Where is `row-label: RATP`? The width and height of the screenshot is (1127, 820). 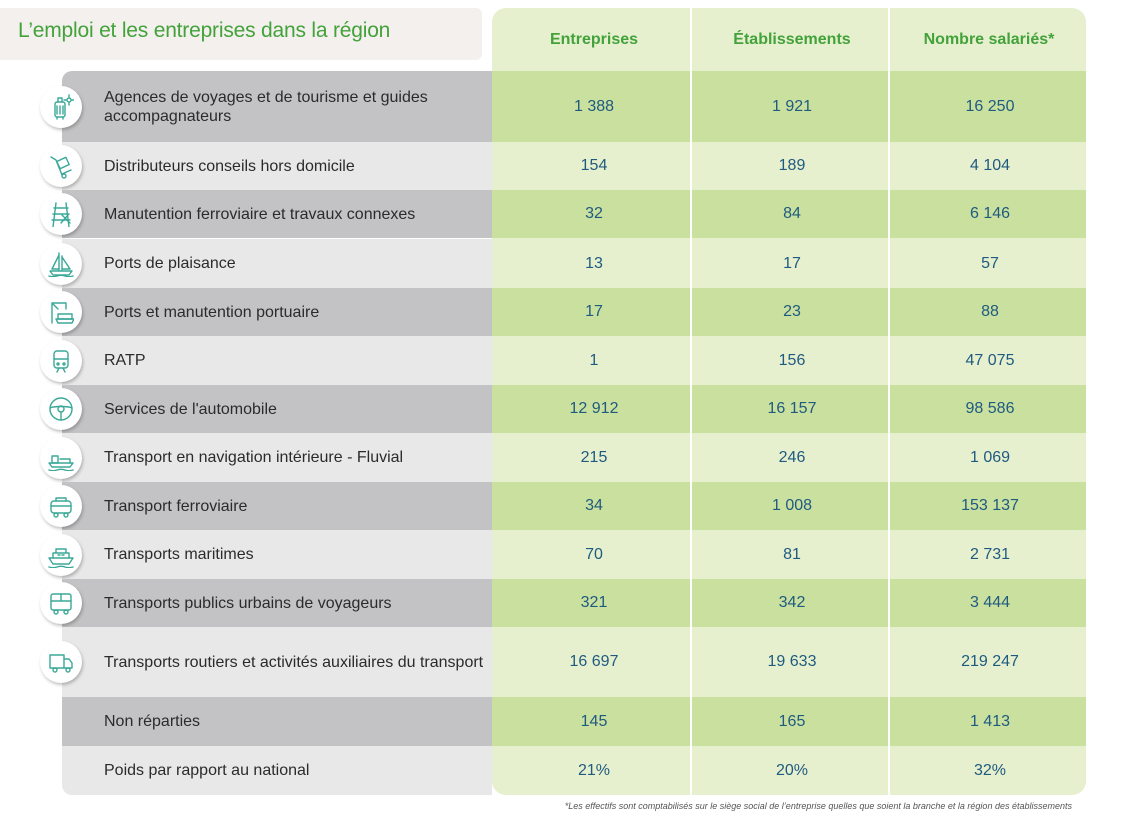
row-label: RATP is located at coordinates (125, 360).